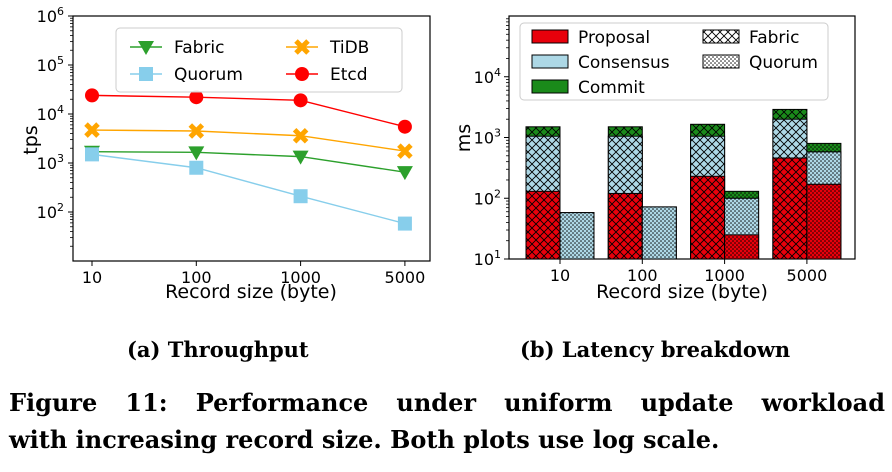 This screenshot has width=892, height=472. I want to click on latency-legend-quorum-swatch-hatch, so click(721, 61).